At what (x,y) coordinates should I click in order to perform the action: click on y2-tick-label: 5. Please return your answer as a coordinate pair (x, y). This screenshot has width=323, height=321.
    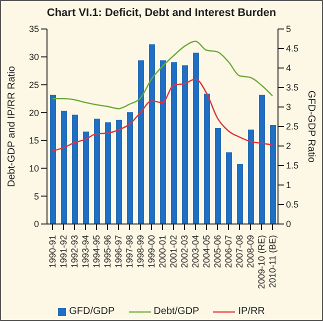
    Looking at the image, I should click on (289, 29).